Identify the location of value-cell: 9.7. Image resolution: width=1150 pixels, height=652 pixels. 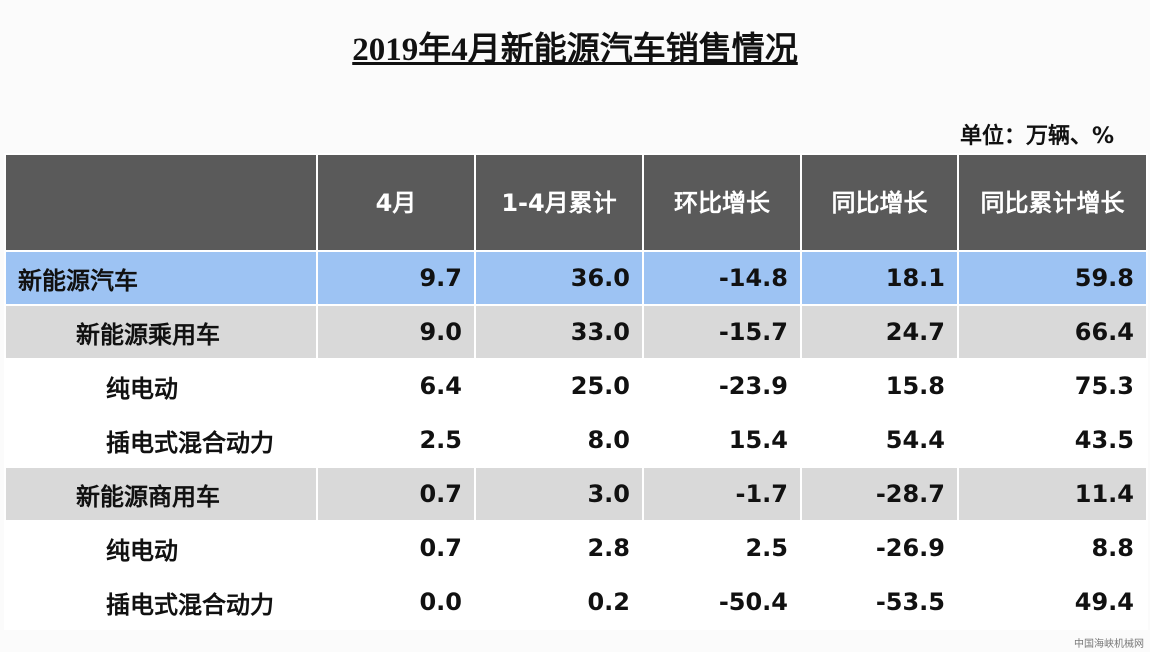
(396, 278).